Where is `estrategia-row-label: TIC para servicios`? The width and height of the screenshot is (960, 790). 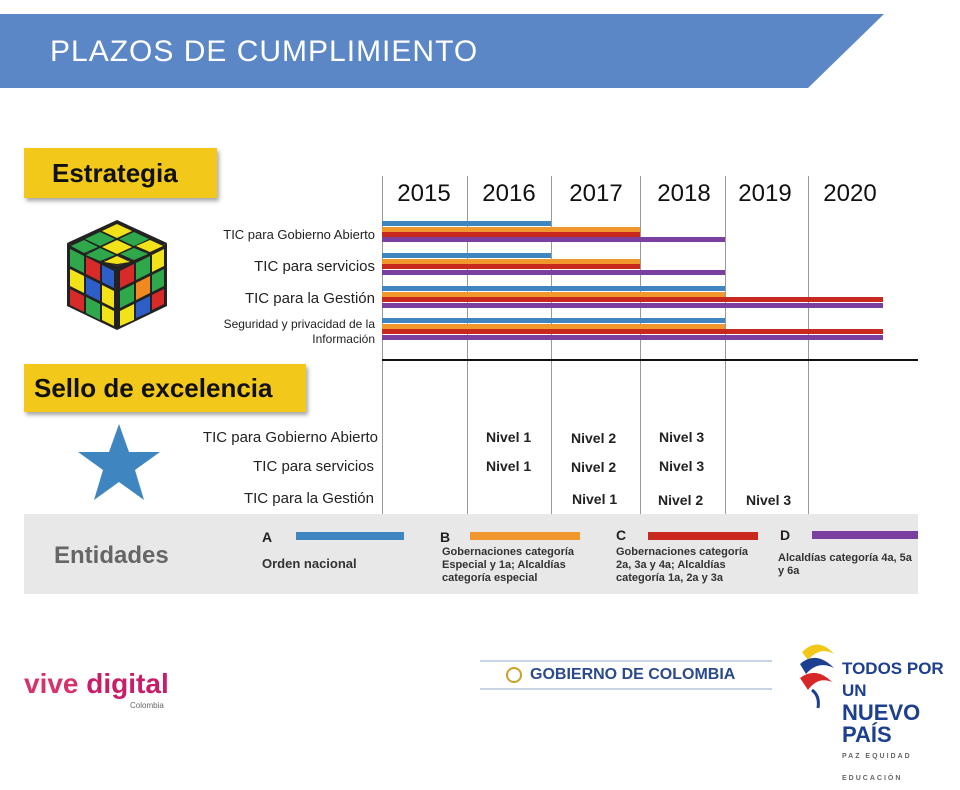 estrategia-row-label: TIC para servicios is located at coordinates (314, 266).